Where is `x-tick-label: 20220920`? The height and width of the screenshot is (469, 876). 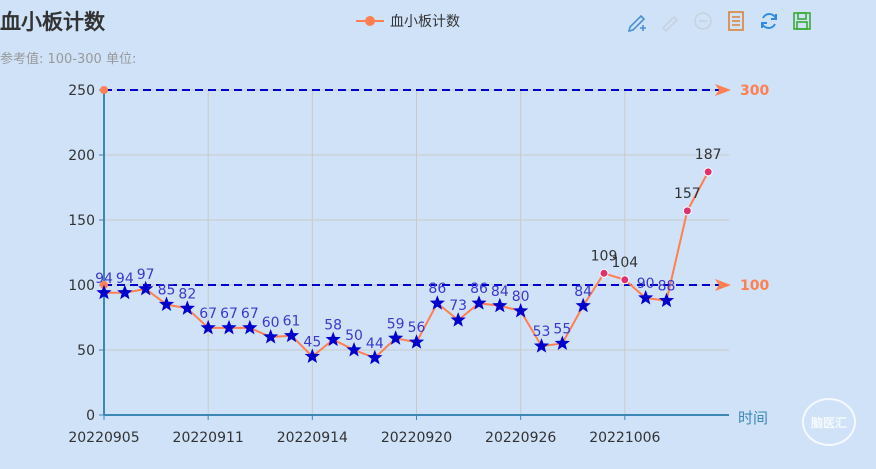
x-tick-label: 20220920 is located at coordinates (416, 438).